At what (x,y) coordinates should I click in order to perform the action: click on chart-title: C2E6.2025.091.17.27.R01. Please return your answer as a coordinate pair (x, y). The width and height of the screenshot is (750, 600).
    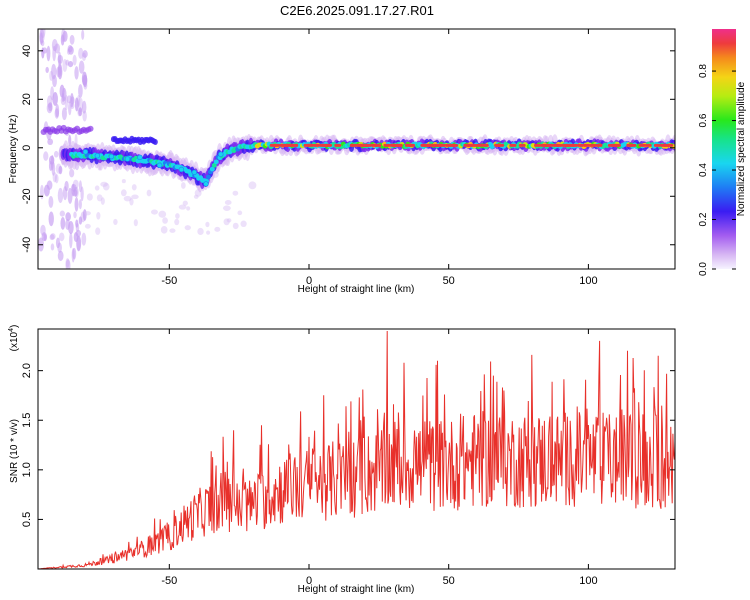
    Looking at the image, I should click on (357, 10).